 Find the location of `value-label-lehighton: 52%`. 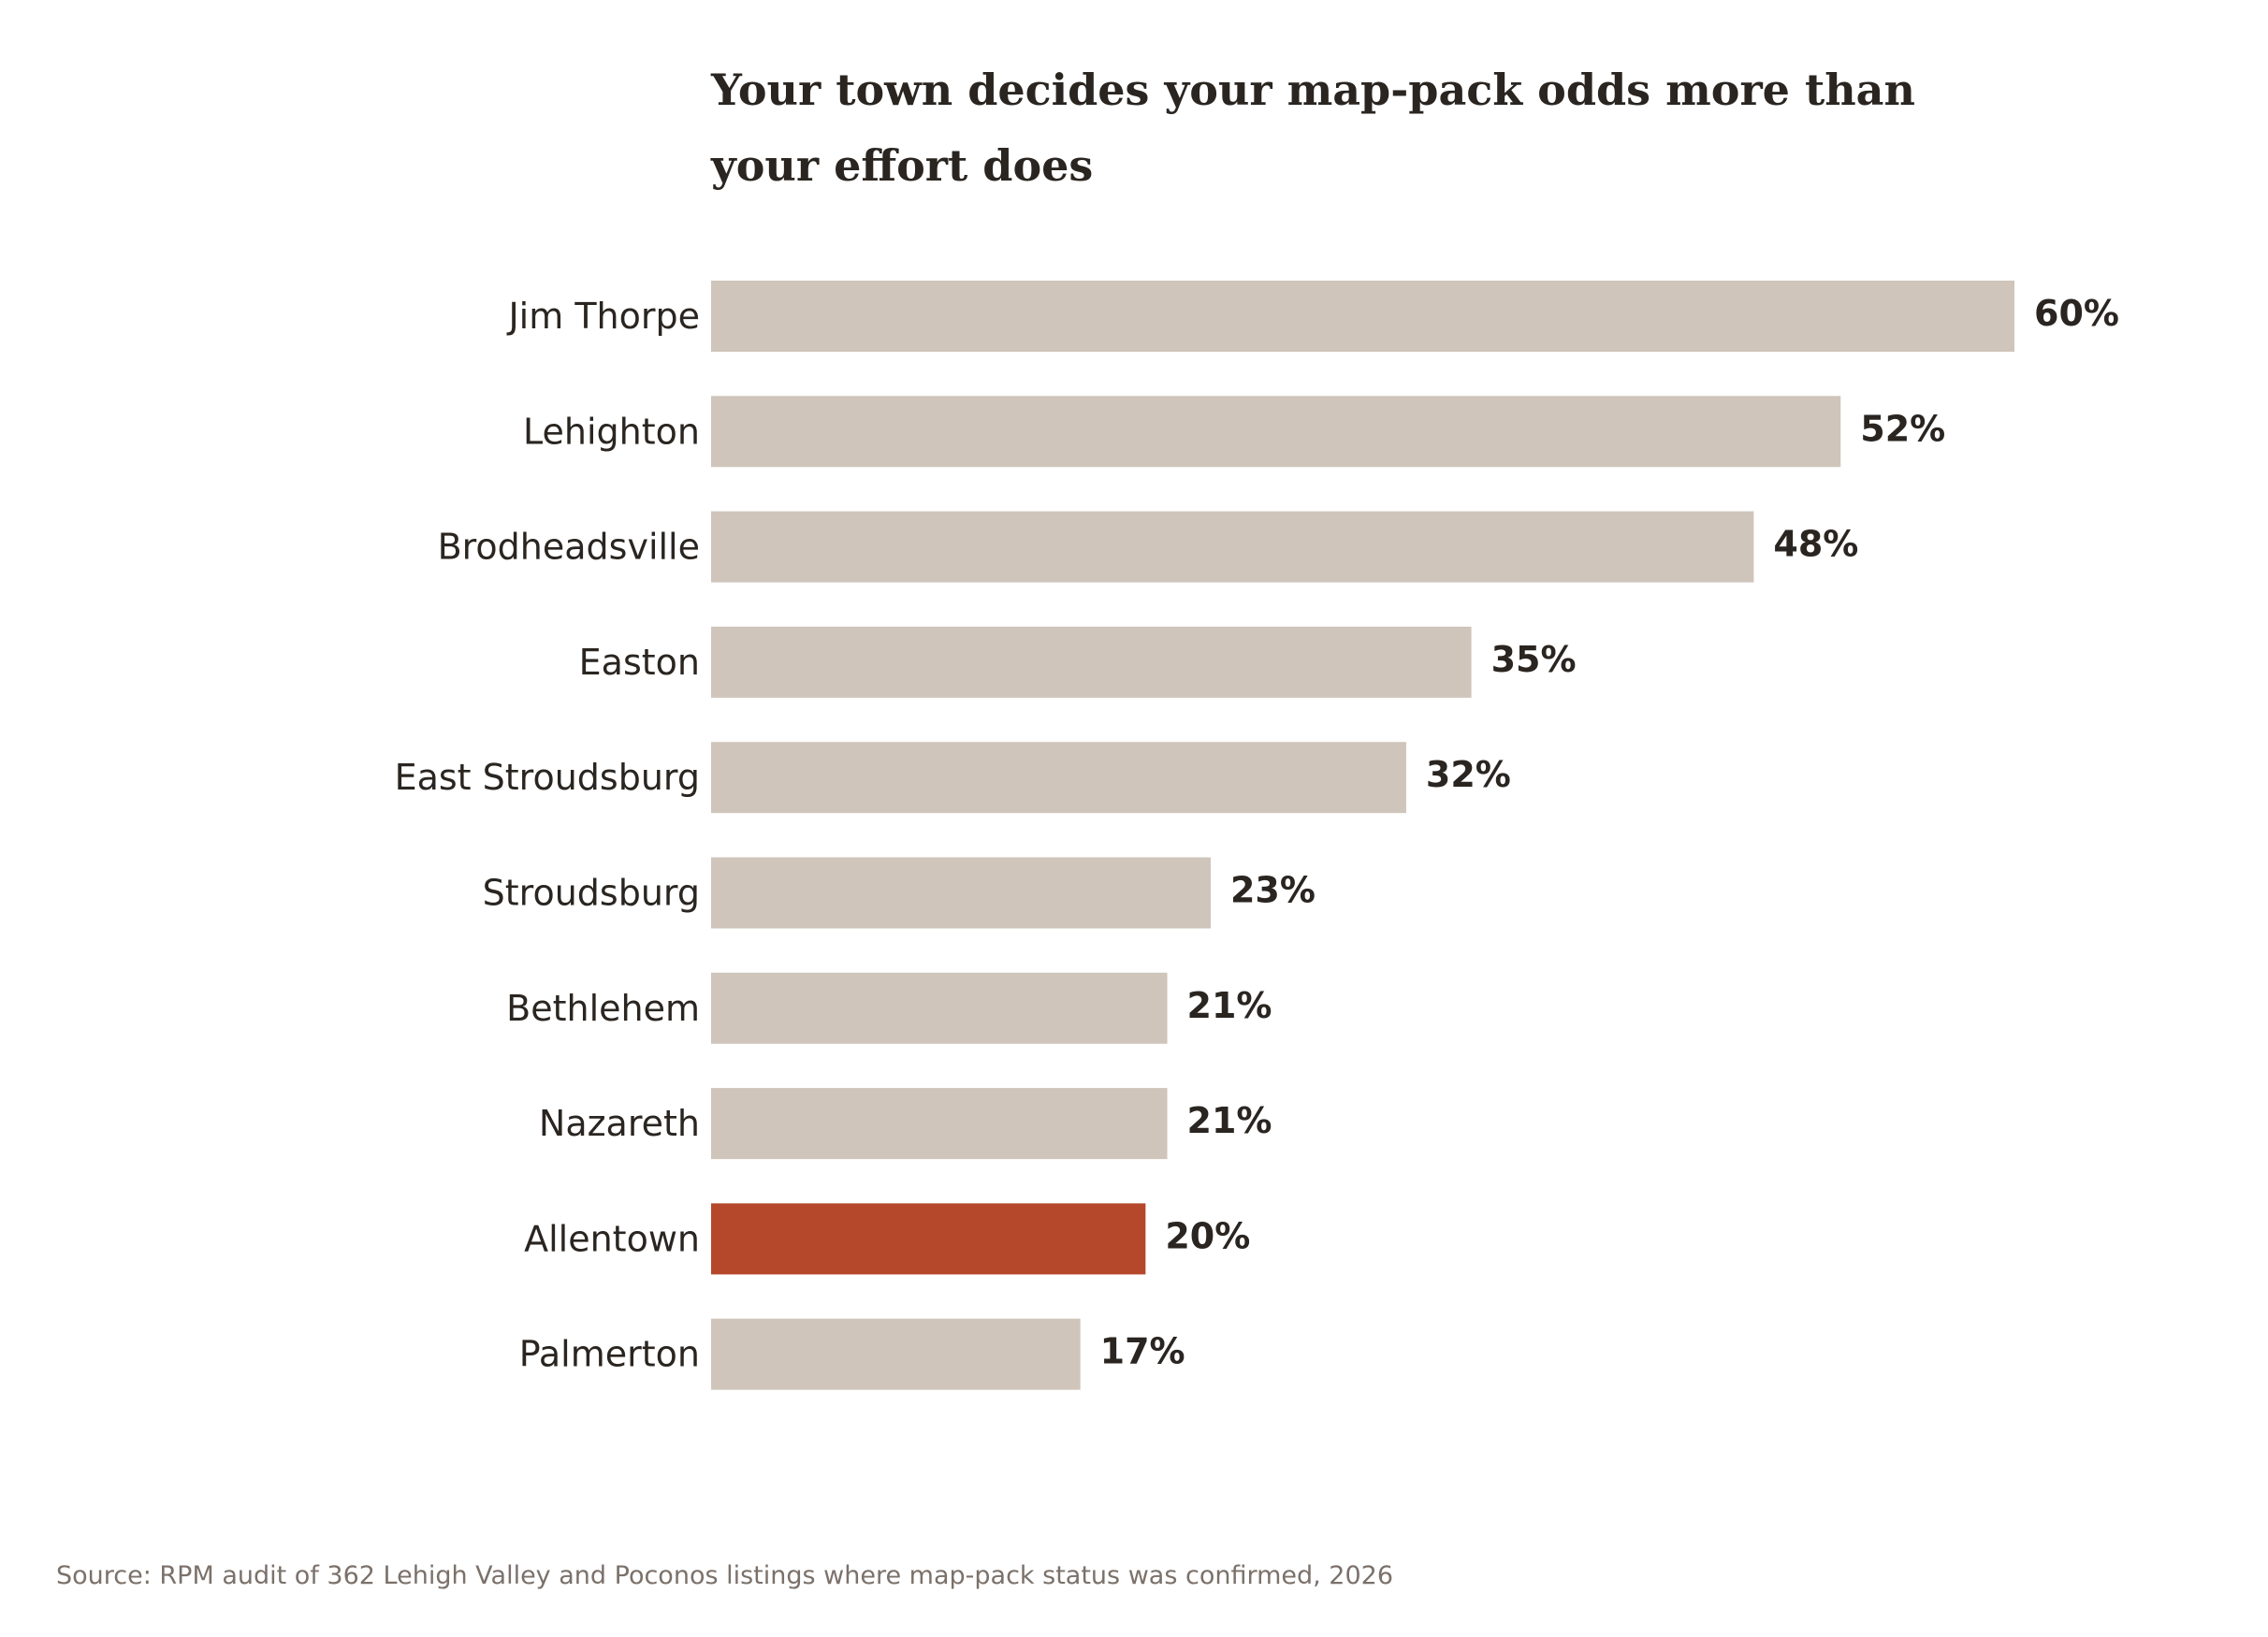

value-label-lehighton: 52% is located at coordinates (1902, 428).